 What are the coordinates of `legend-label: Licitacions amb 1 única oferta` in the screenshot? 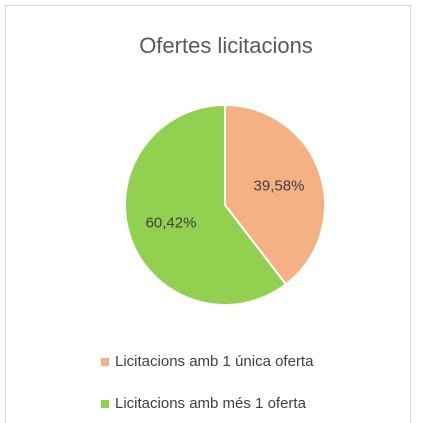 It's located at (214, 361).